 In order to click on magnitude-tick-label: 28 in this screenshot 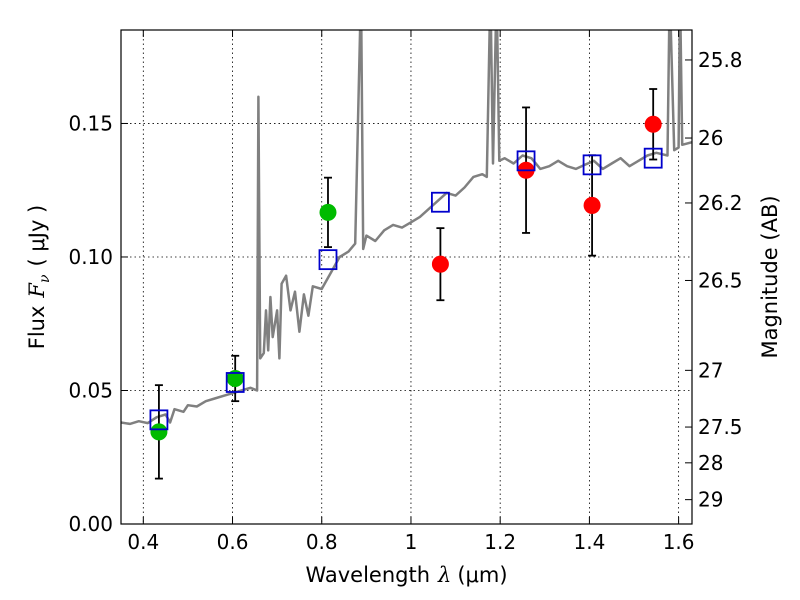, I will do `click(710, 463)`.